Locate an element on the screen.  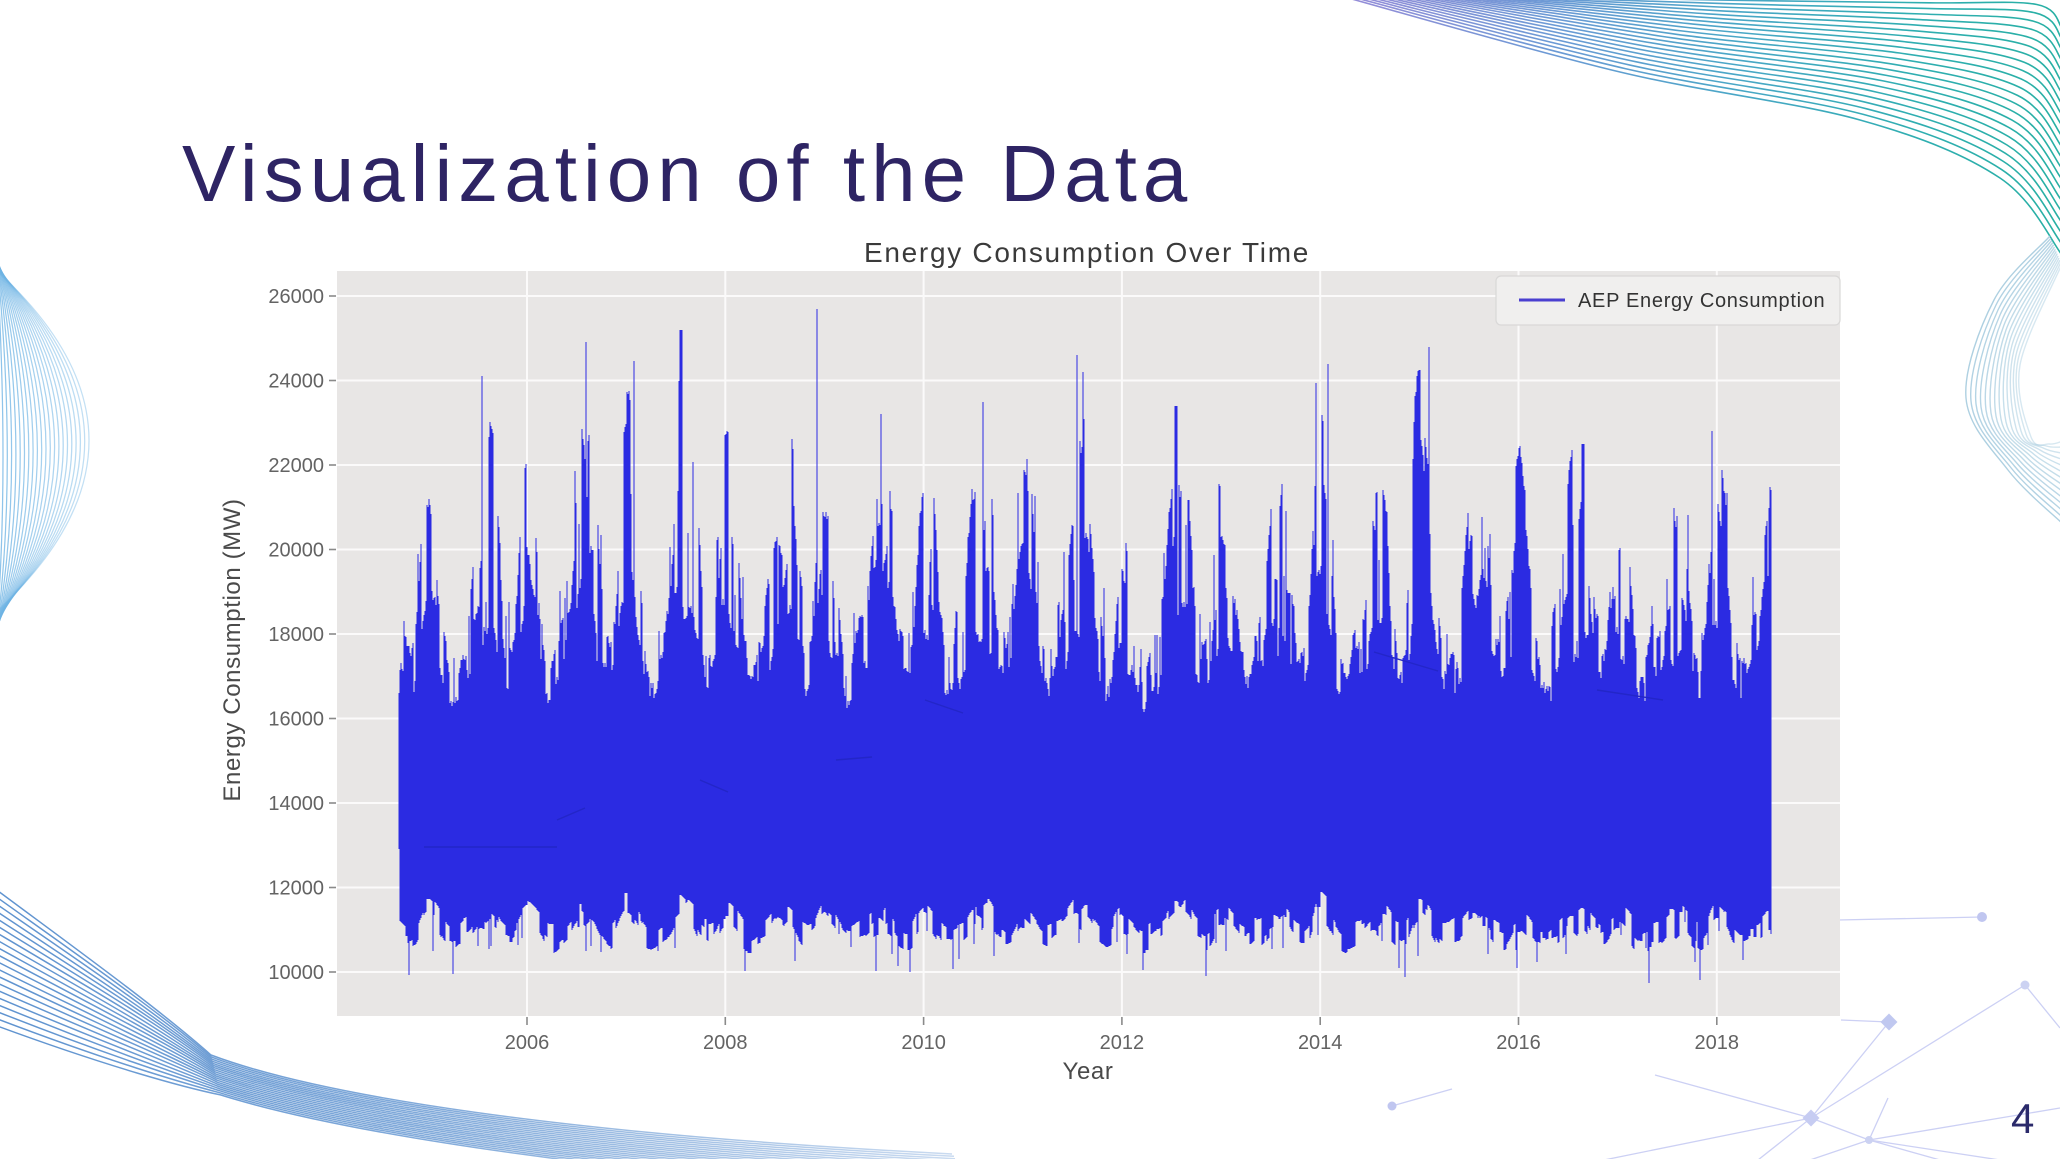
svg-text: 2018 is located at coordinates (1717, 1043).